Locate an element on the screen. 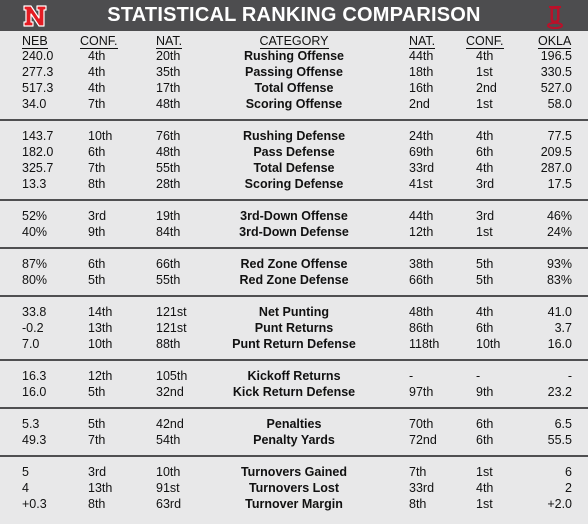  okla-value: 6.5 is located at coordinates (563, 424).